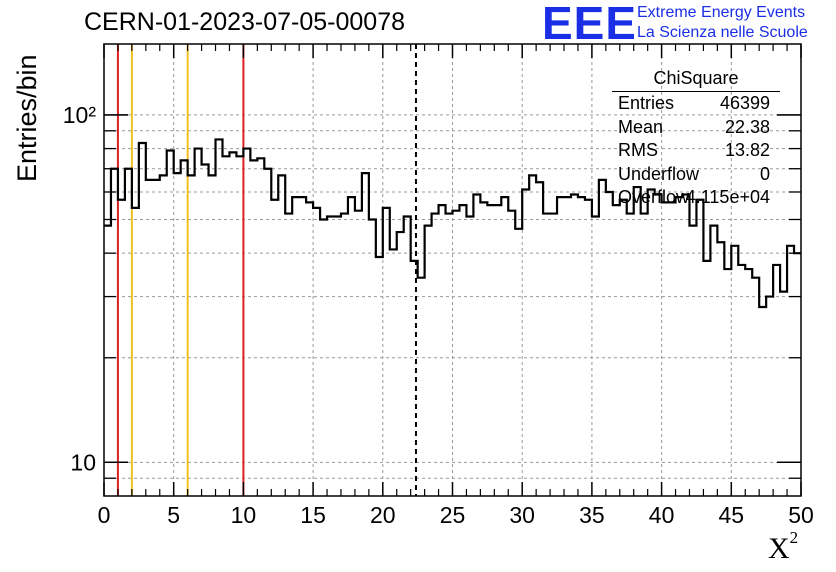 This screenshot has height=572, width=836. What do you see at coordinates (245, 22) in the screenshot?
I see `run-title: CERN-01-2023-07-05-00078` at bounding box center [245, 22].